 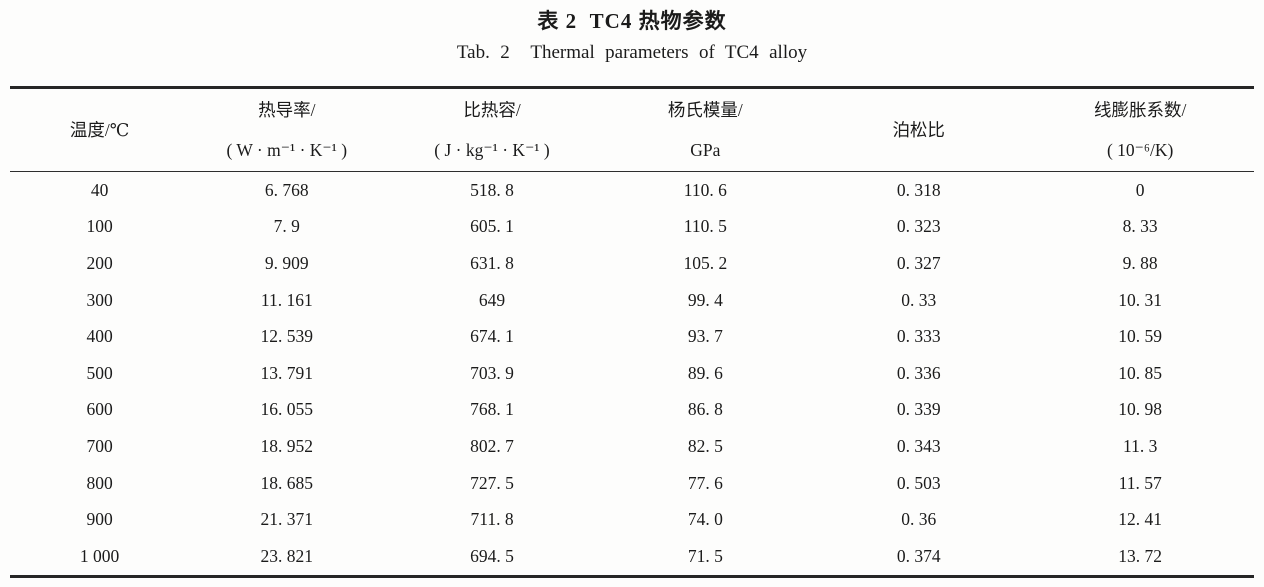 I want to click on cell: 802. 7, so click(x=492, y=445).